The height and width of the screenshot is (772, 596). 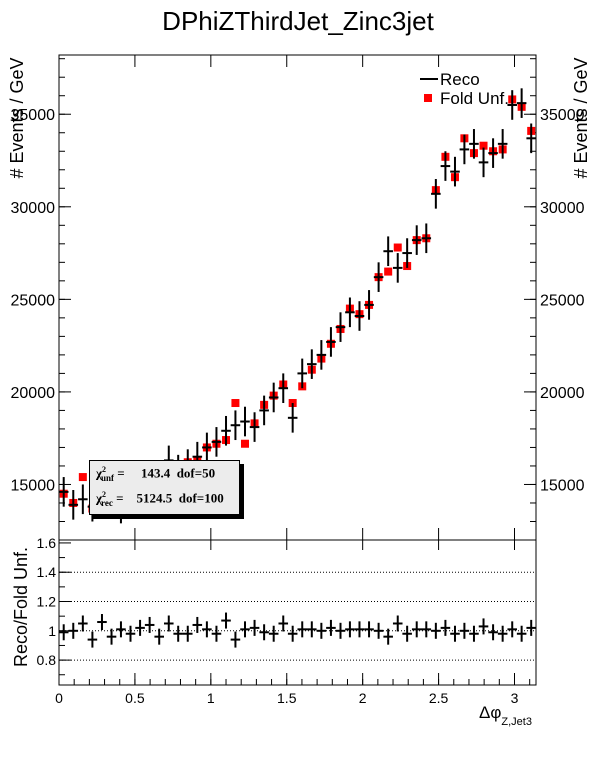 What do you see at coordinates (99, 498) in the screenshot?
I see `chi-symbol-icon-2: χ` at bounding box center [99, 498].